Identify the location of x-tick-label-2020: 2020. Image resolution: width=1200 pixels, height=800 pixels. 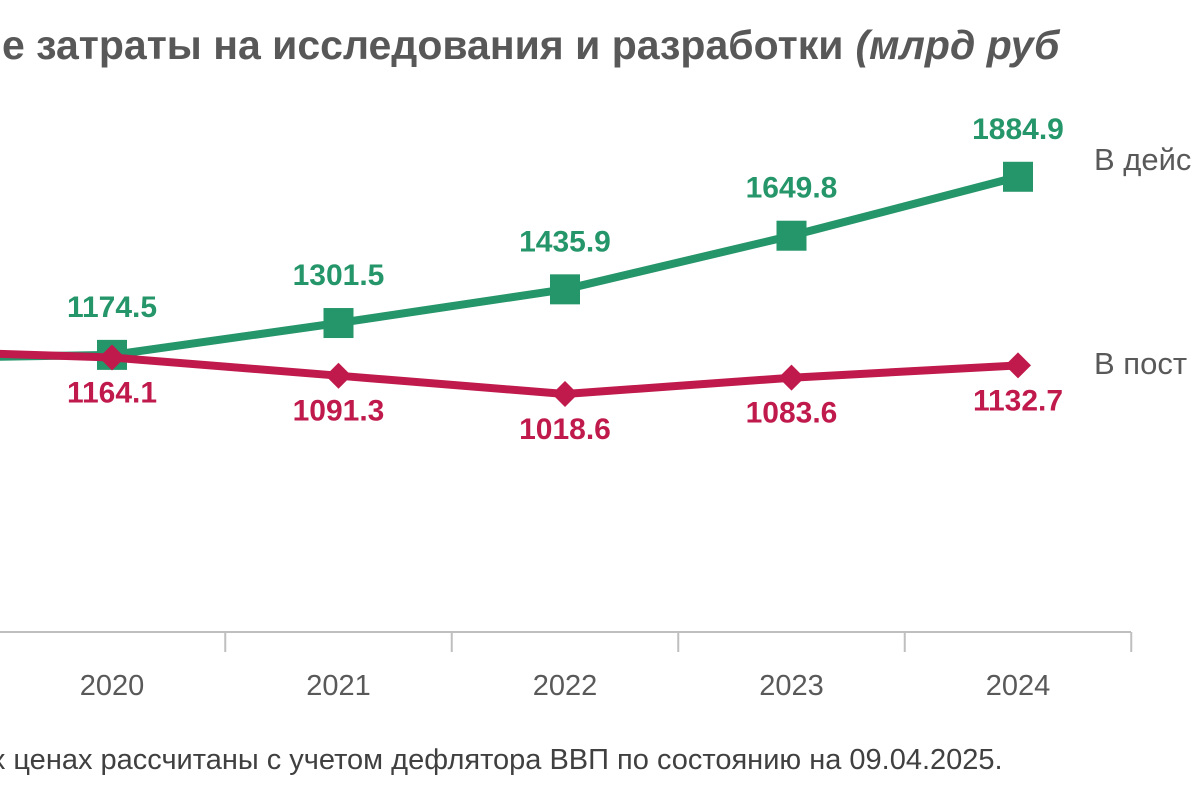
(112, 686).